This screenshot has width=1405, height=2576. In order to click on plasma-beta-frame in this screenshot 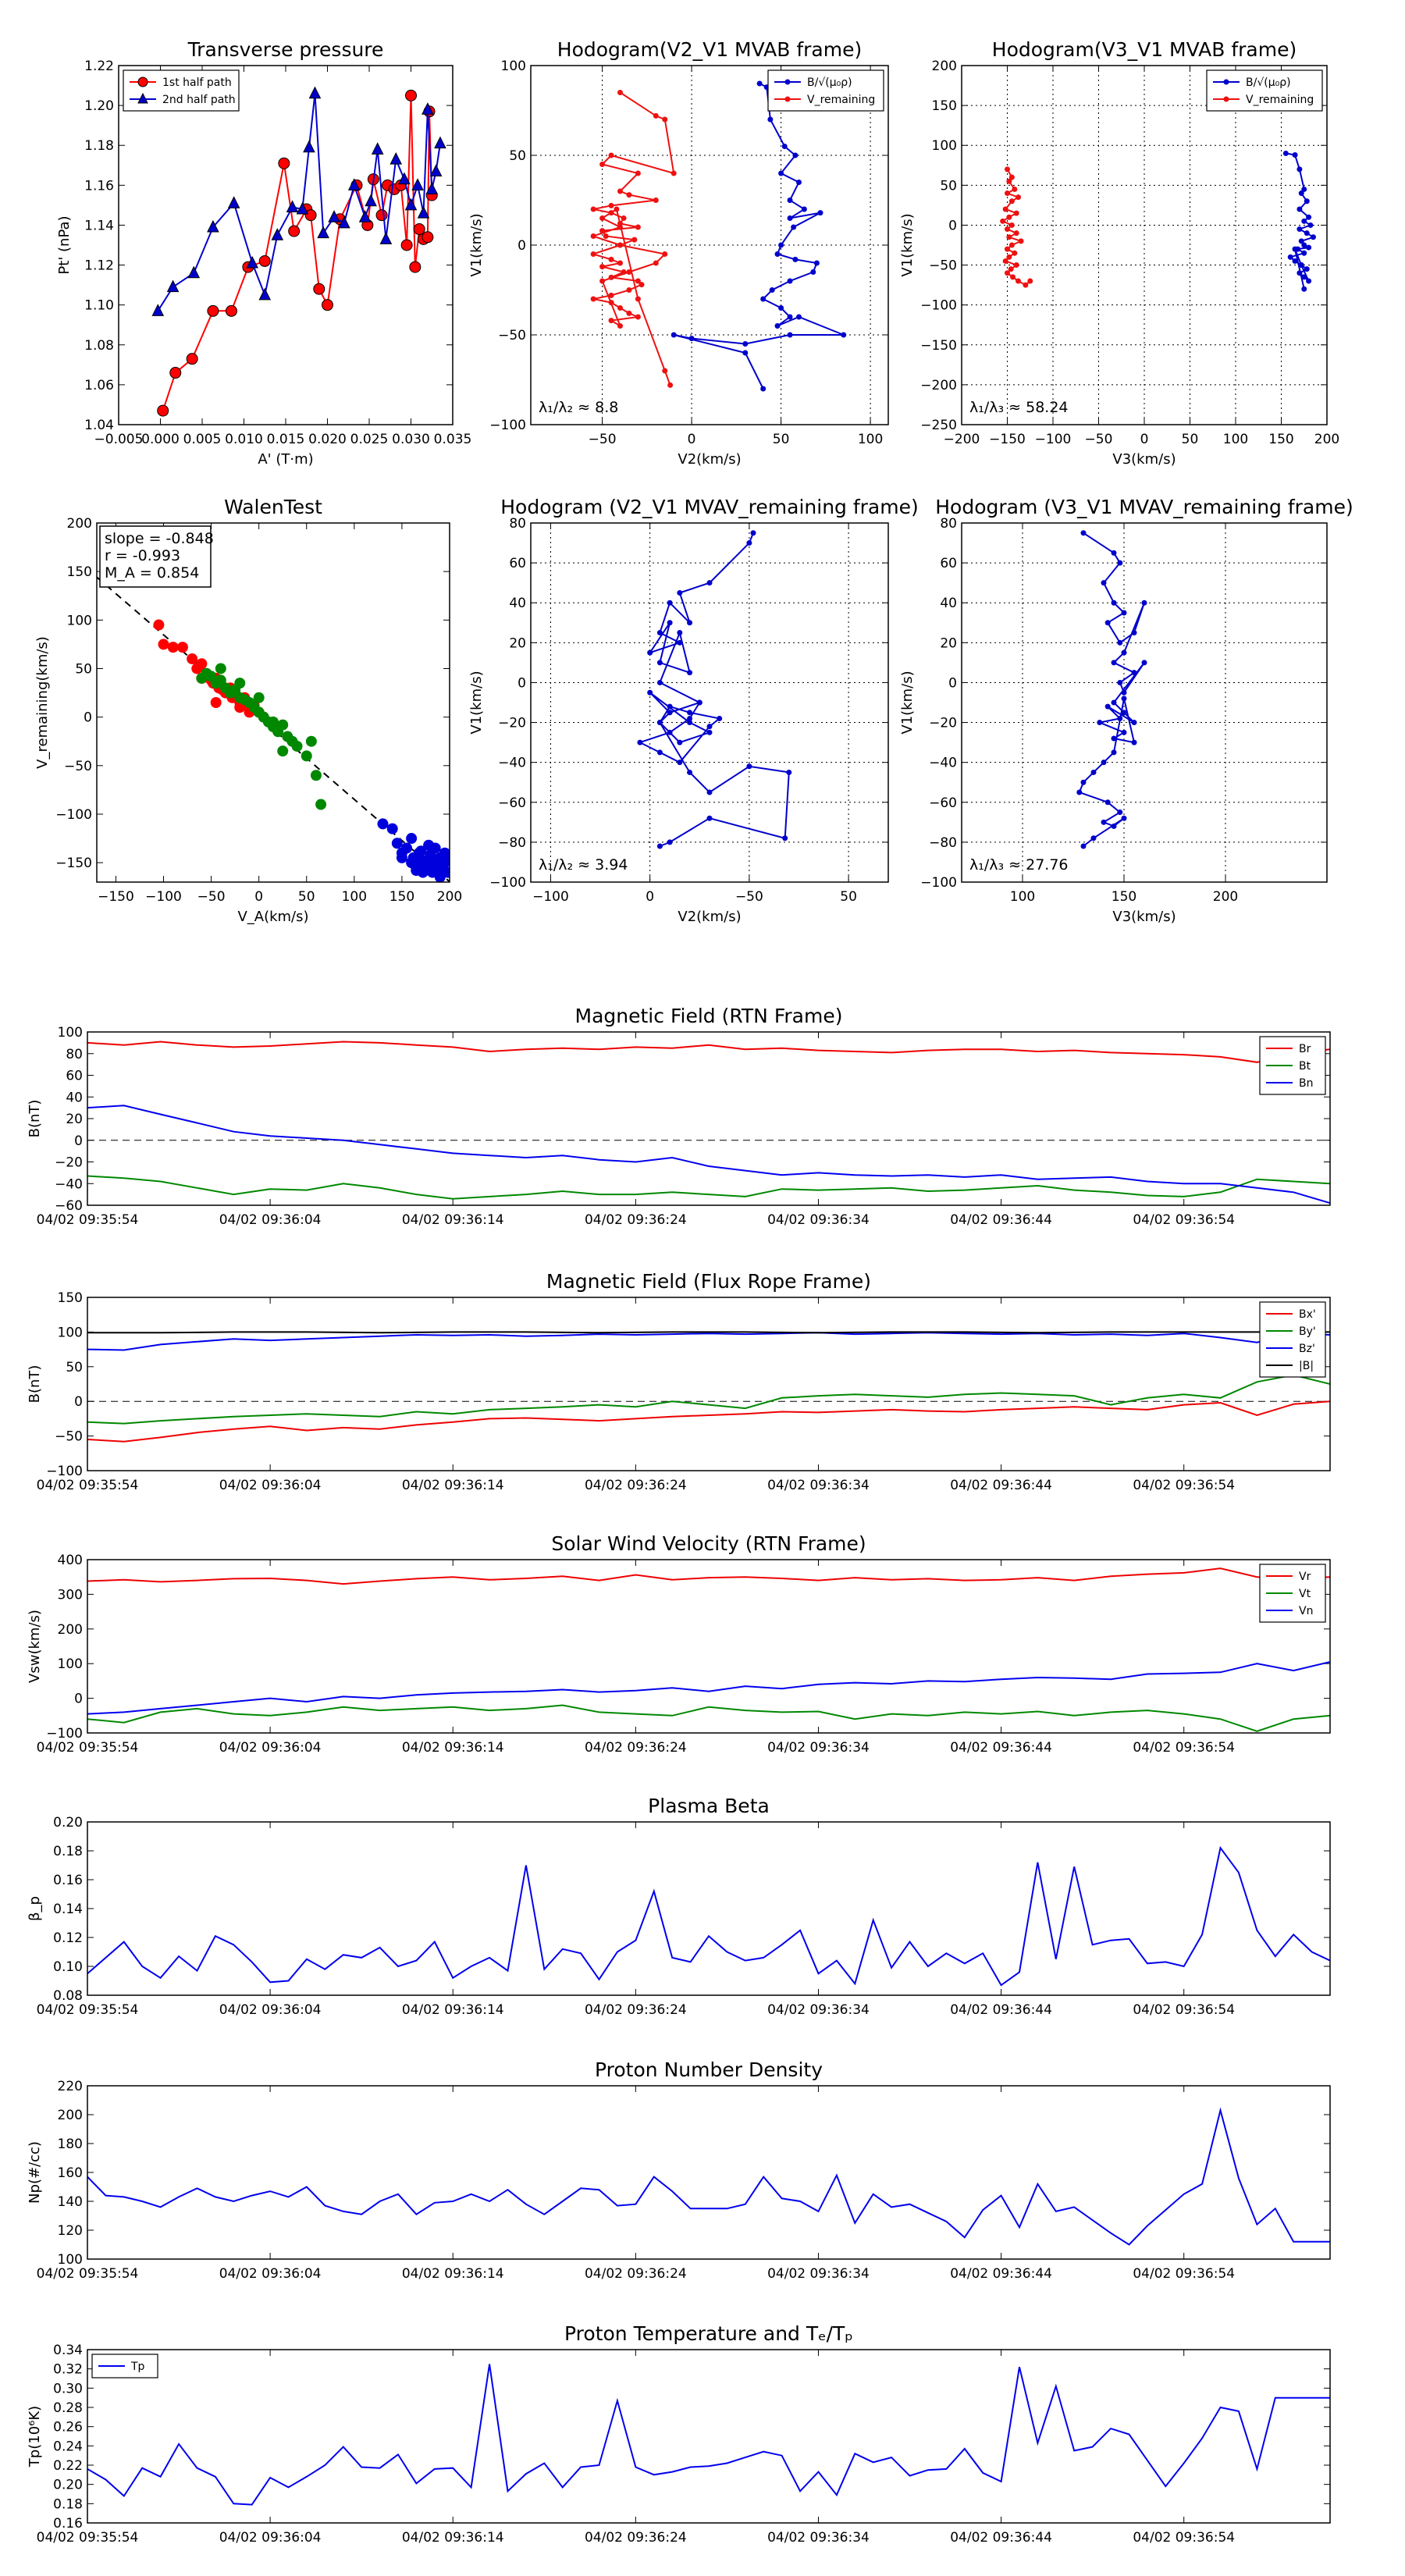, I will do `click(709, 1908)`.